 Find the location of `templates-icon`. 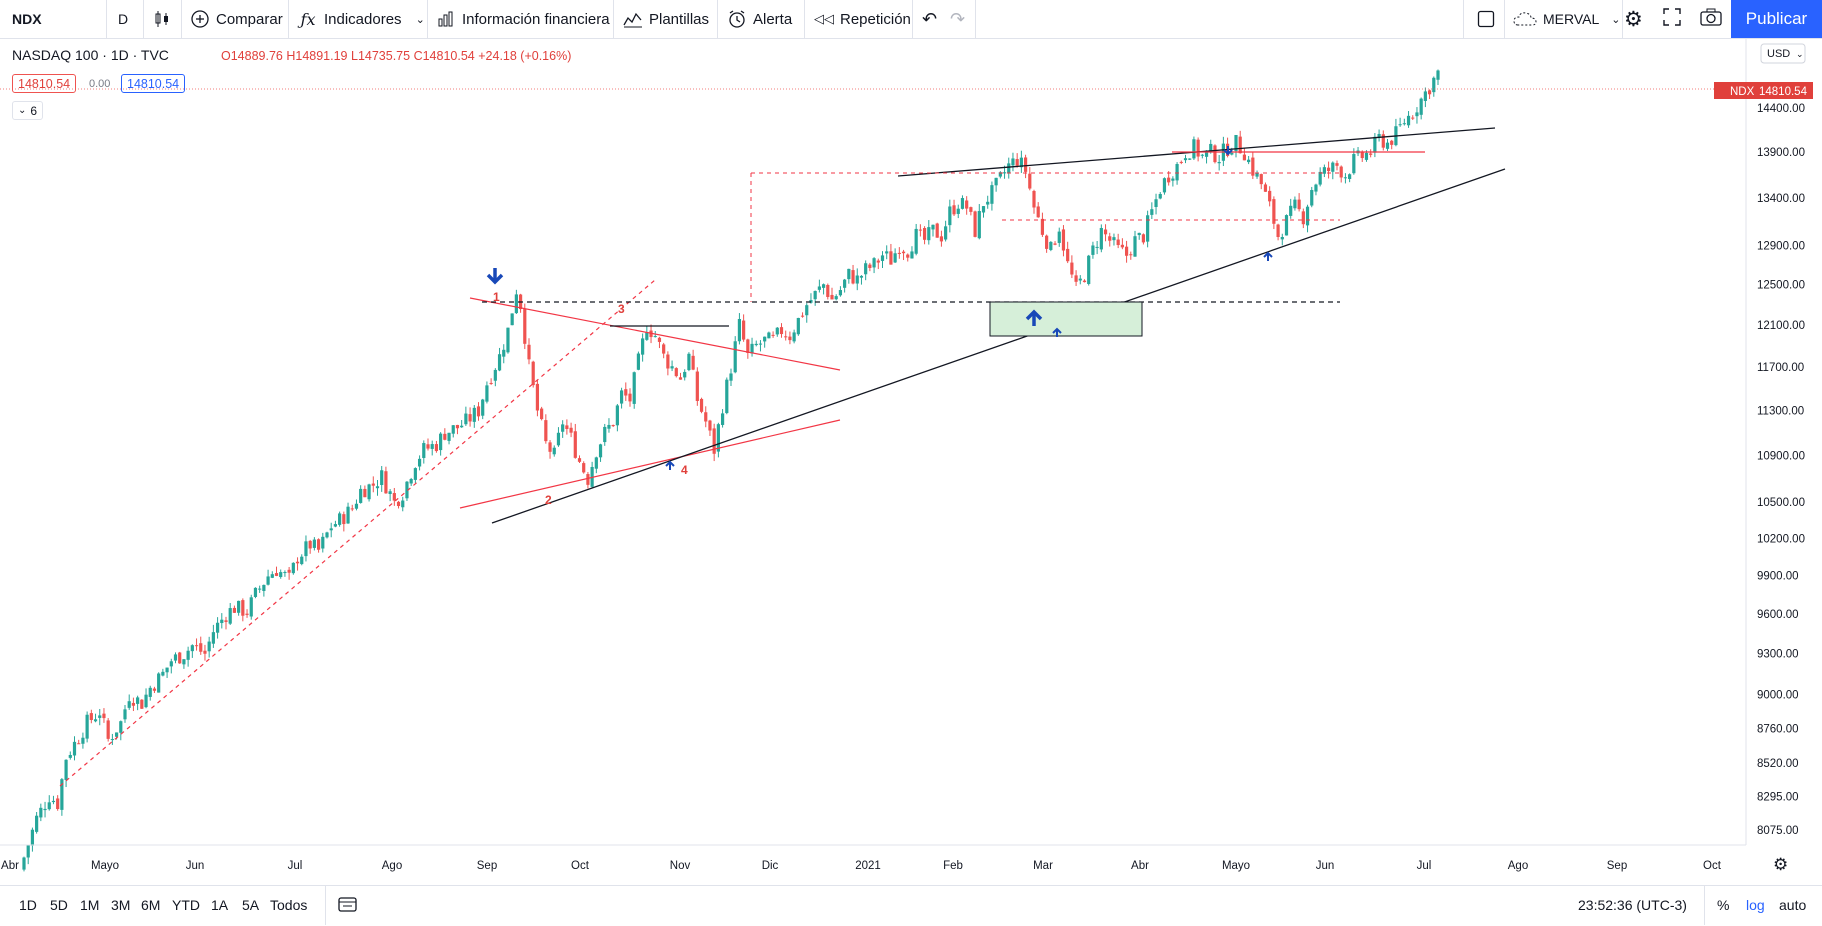

templates-icon is located at coordinates (633, 19).